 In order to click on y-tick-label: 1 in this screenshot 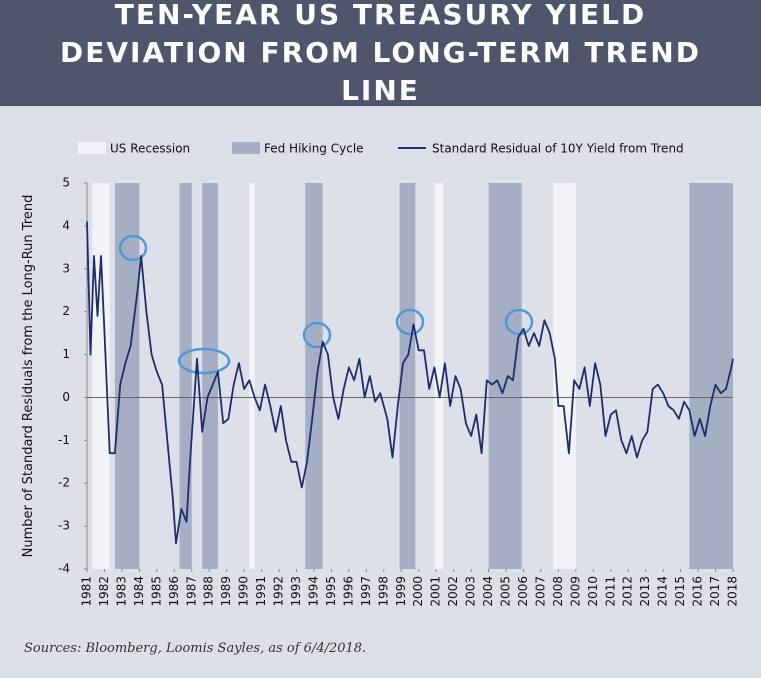, I will do `click(66, 354)`.